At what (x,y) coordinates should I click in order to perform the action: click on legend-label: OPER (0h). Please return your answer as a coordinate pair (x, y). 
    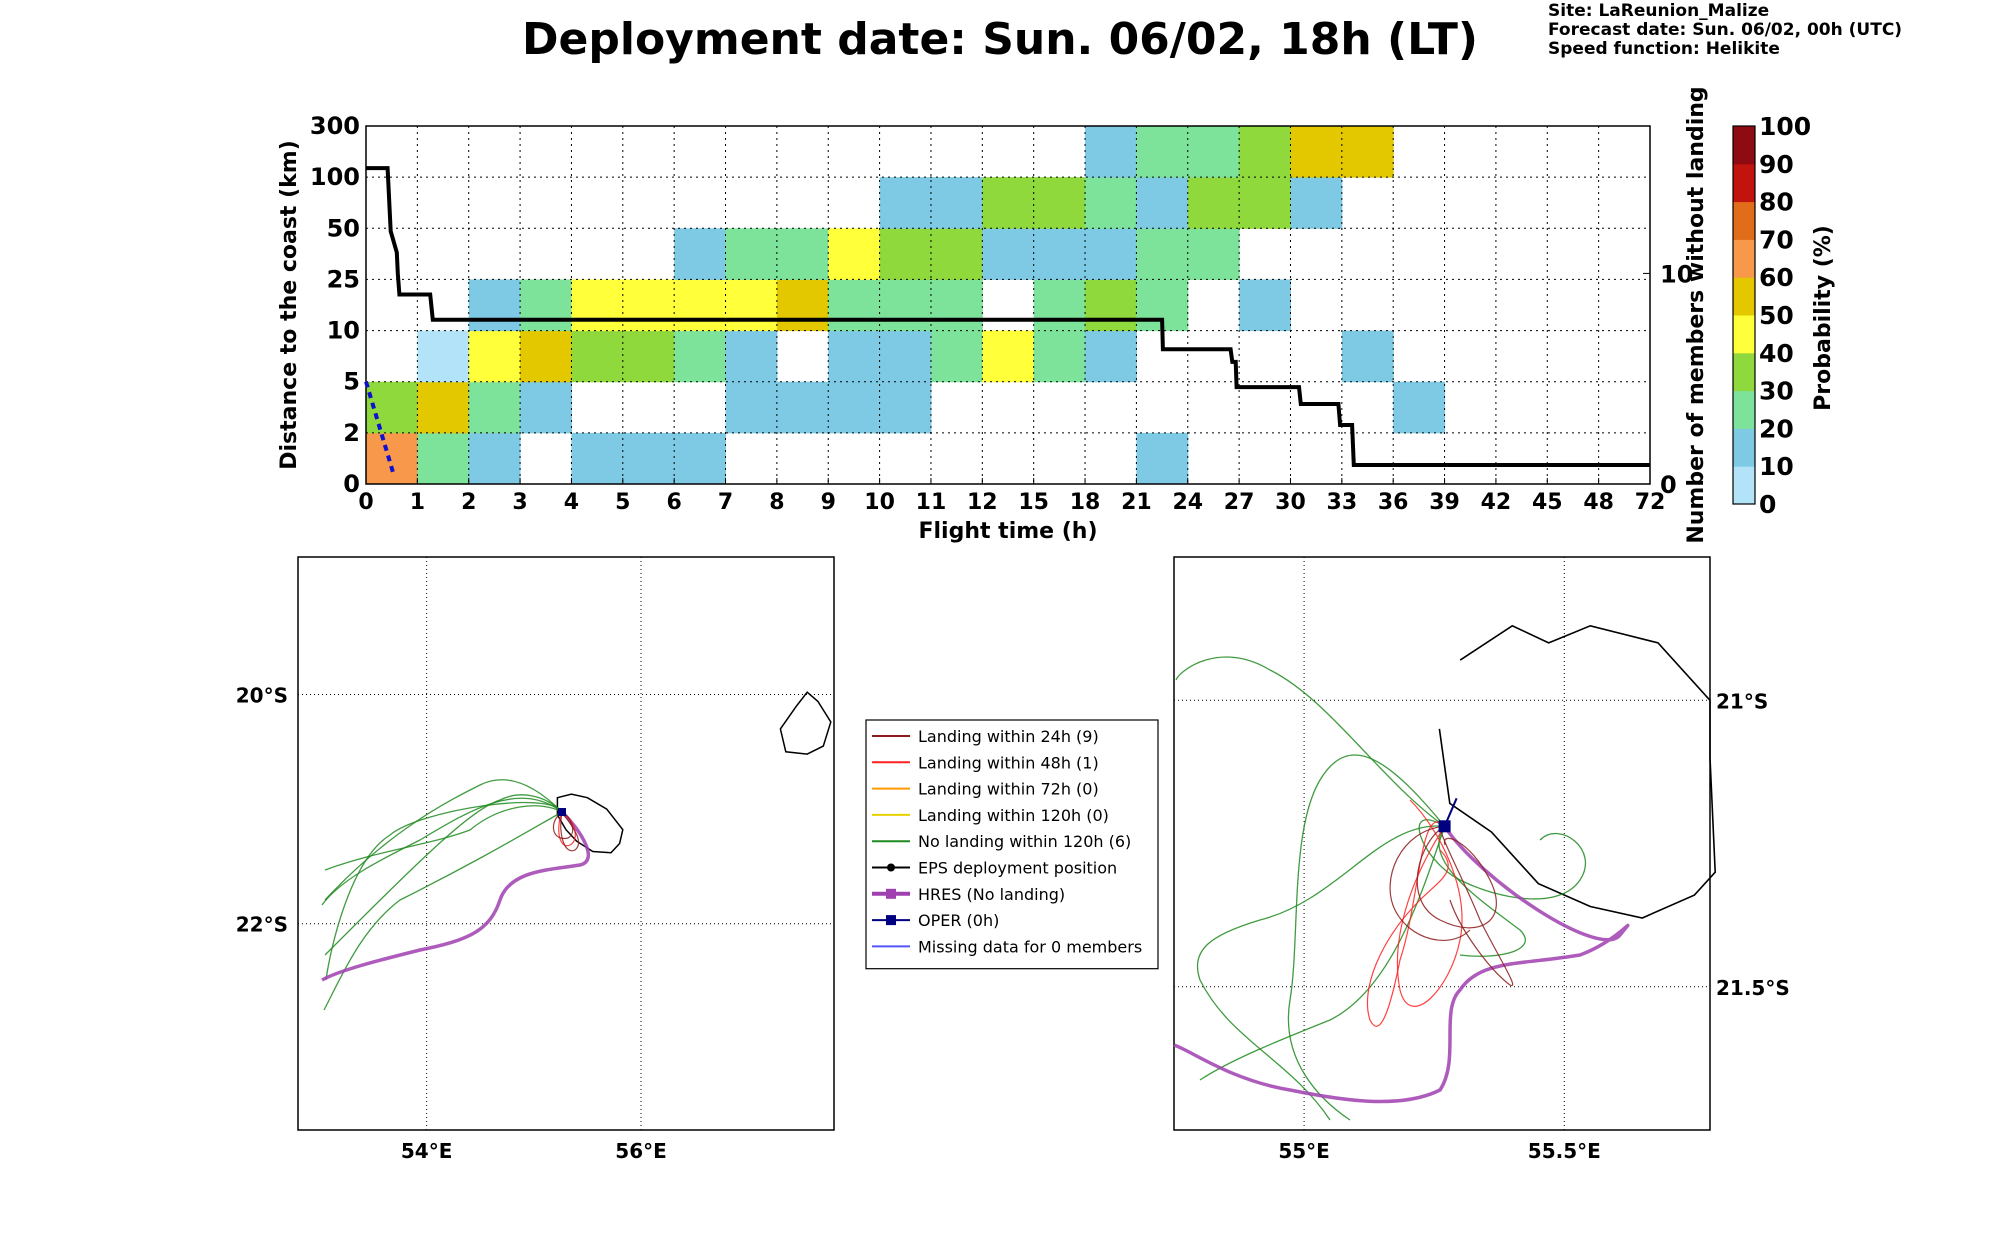
    Looking at the image, I should click on (958, 920).